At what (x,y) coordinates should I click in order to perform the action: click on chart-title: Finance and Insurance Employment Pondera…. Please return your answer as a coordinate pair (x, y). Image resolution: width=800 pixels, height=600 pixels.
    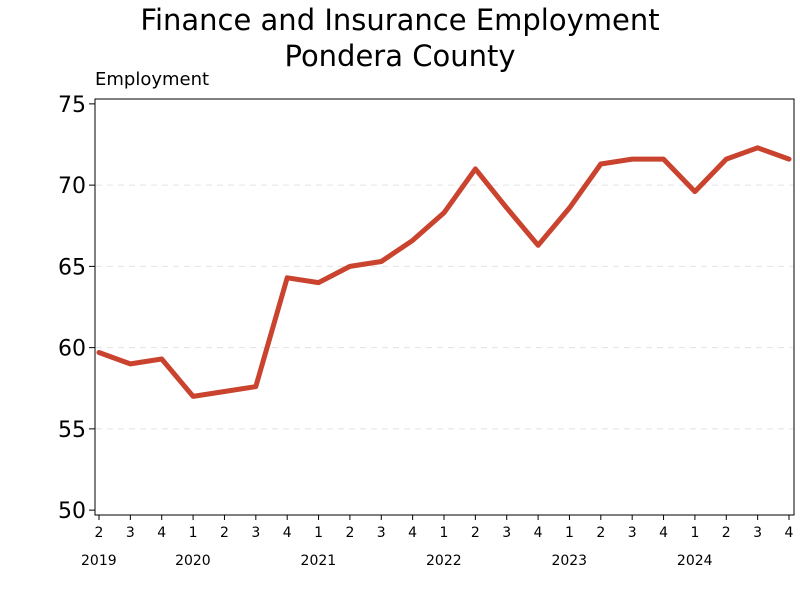
    Looking at the image, I should click on (400, 38).